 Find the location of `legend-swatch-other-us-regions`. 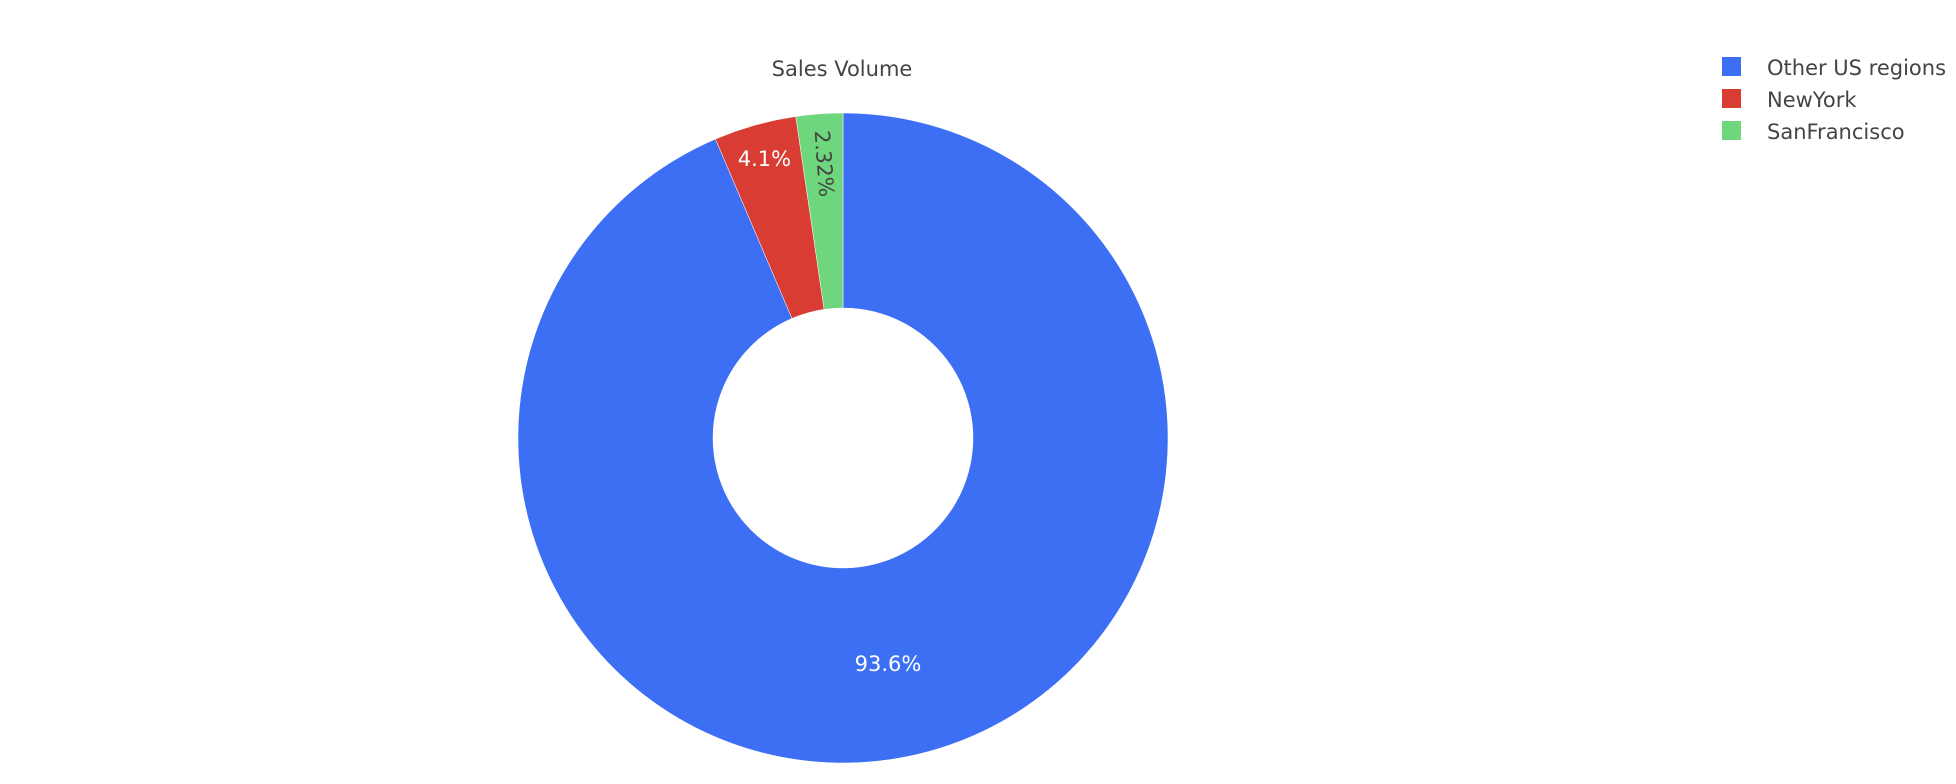

legend-swatch-other-us-regions is located at coordinates (1731, 66).